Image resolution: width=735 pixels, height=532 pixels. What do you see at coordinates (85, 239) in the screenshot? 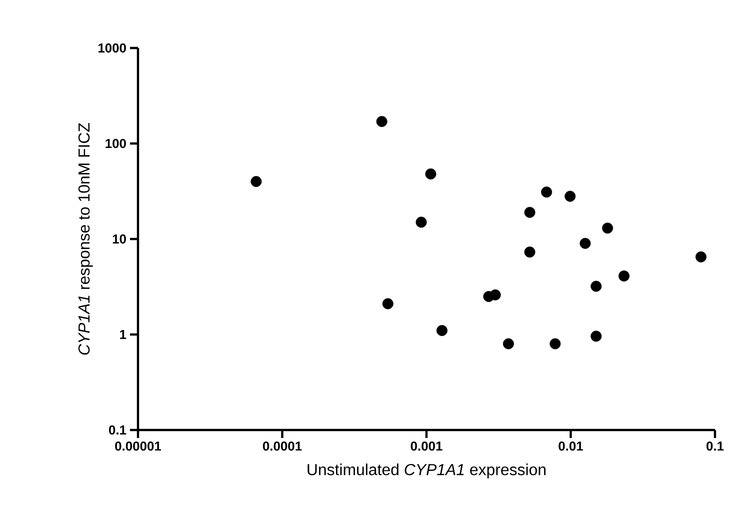
I see `y-axis-title: CYP1A1 response to 10nM FICZ` at bounding box center [85, 239].